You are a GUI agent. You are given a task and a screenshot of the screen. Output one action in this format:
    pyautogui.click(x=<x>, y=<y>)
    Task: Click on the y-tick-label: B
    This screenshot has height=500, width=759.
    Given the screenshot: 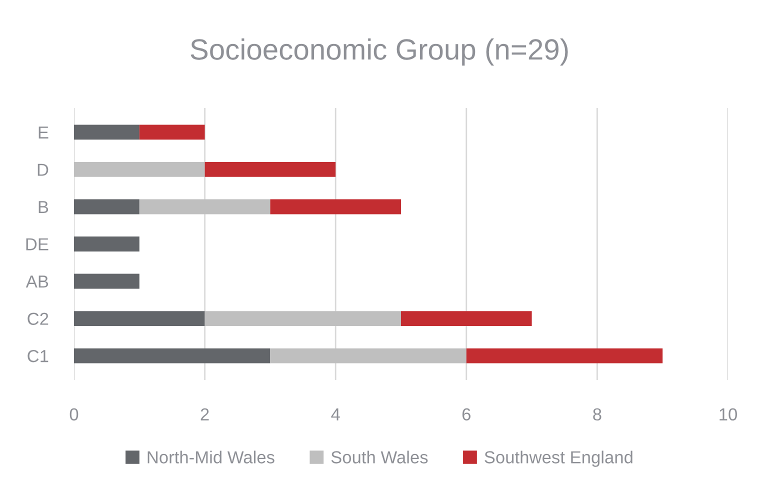 What is the action you would take?
    pyautogui.click(x=43, y=207)
    